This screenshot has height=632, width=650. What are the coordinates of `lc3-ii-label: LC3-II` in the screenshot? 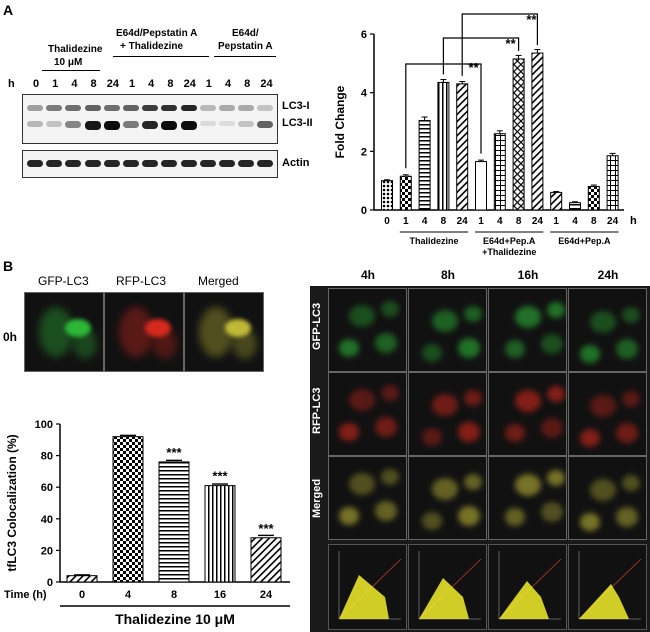 It's located at (297, 123).